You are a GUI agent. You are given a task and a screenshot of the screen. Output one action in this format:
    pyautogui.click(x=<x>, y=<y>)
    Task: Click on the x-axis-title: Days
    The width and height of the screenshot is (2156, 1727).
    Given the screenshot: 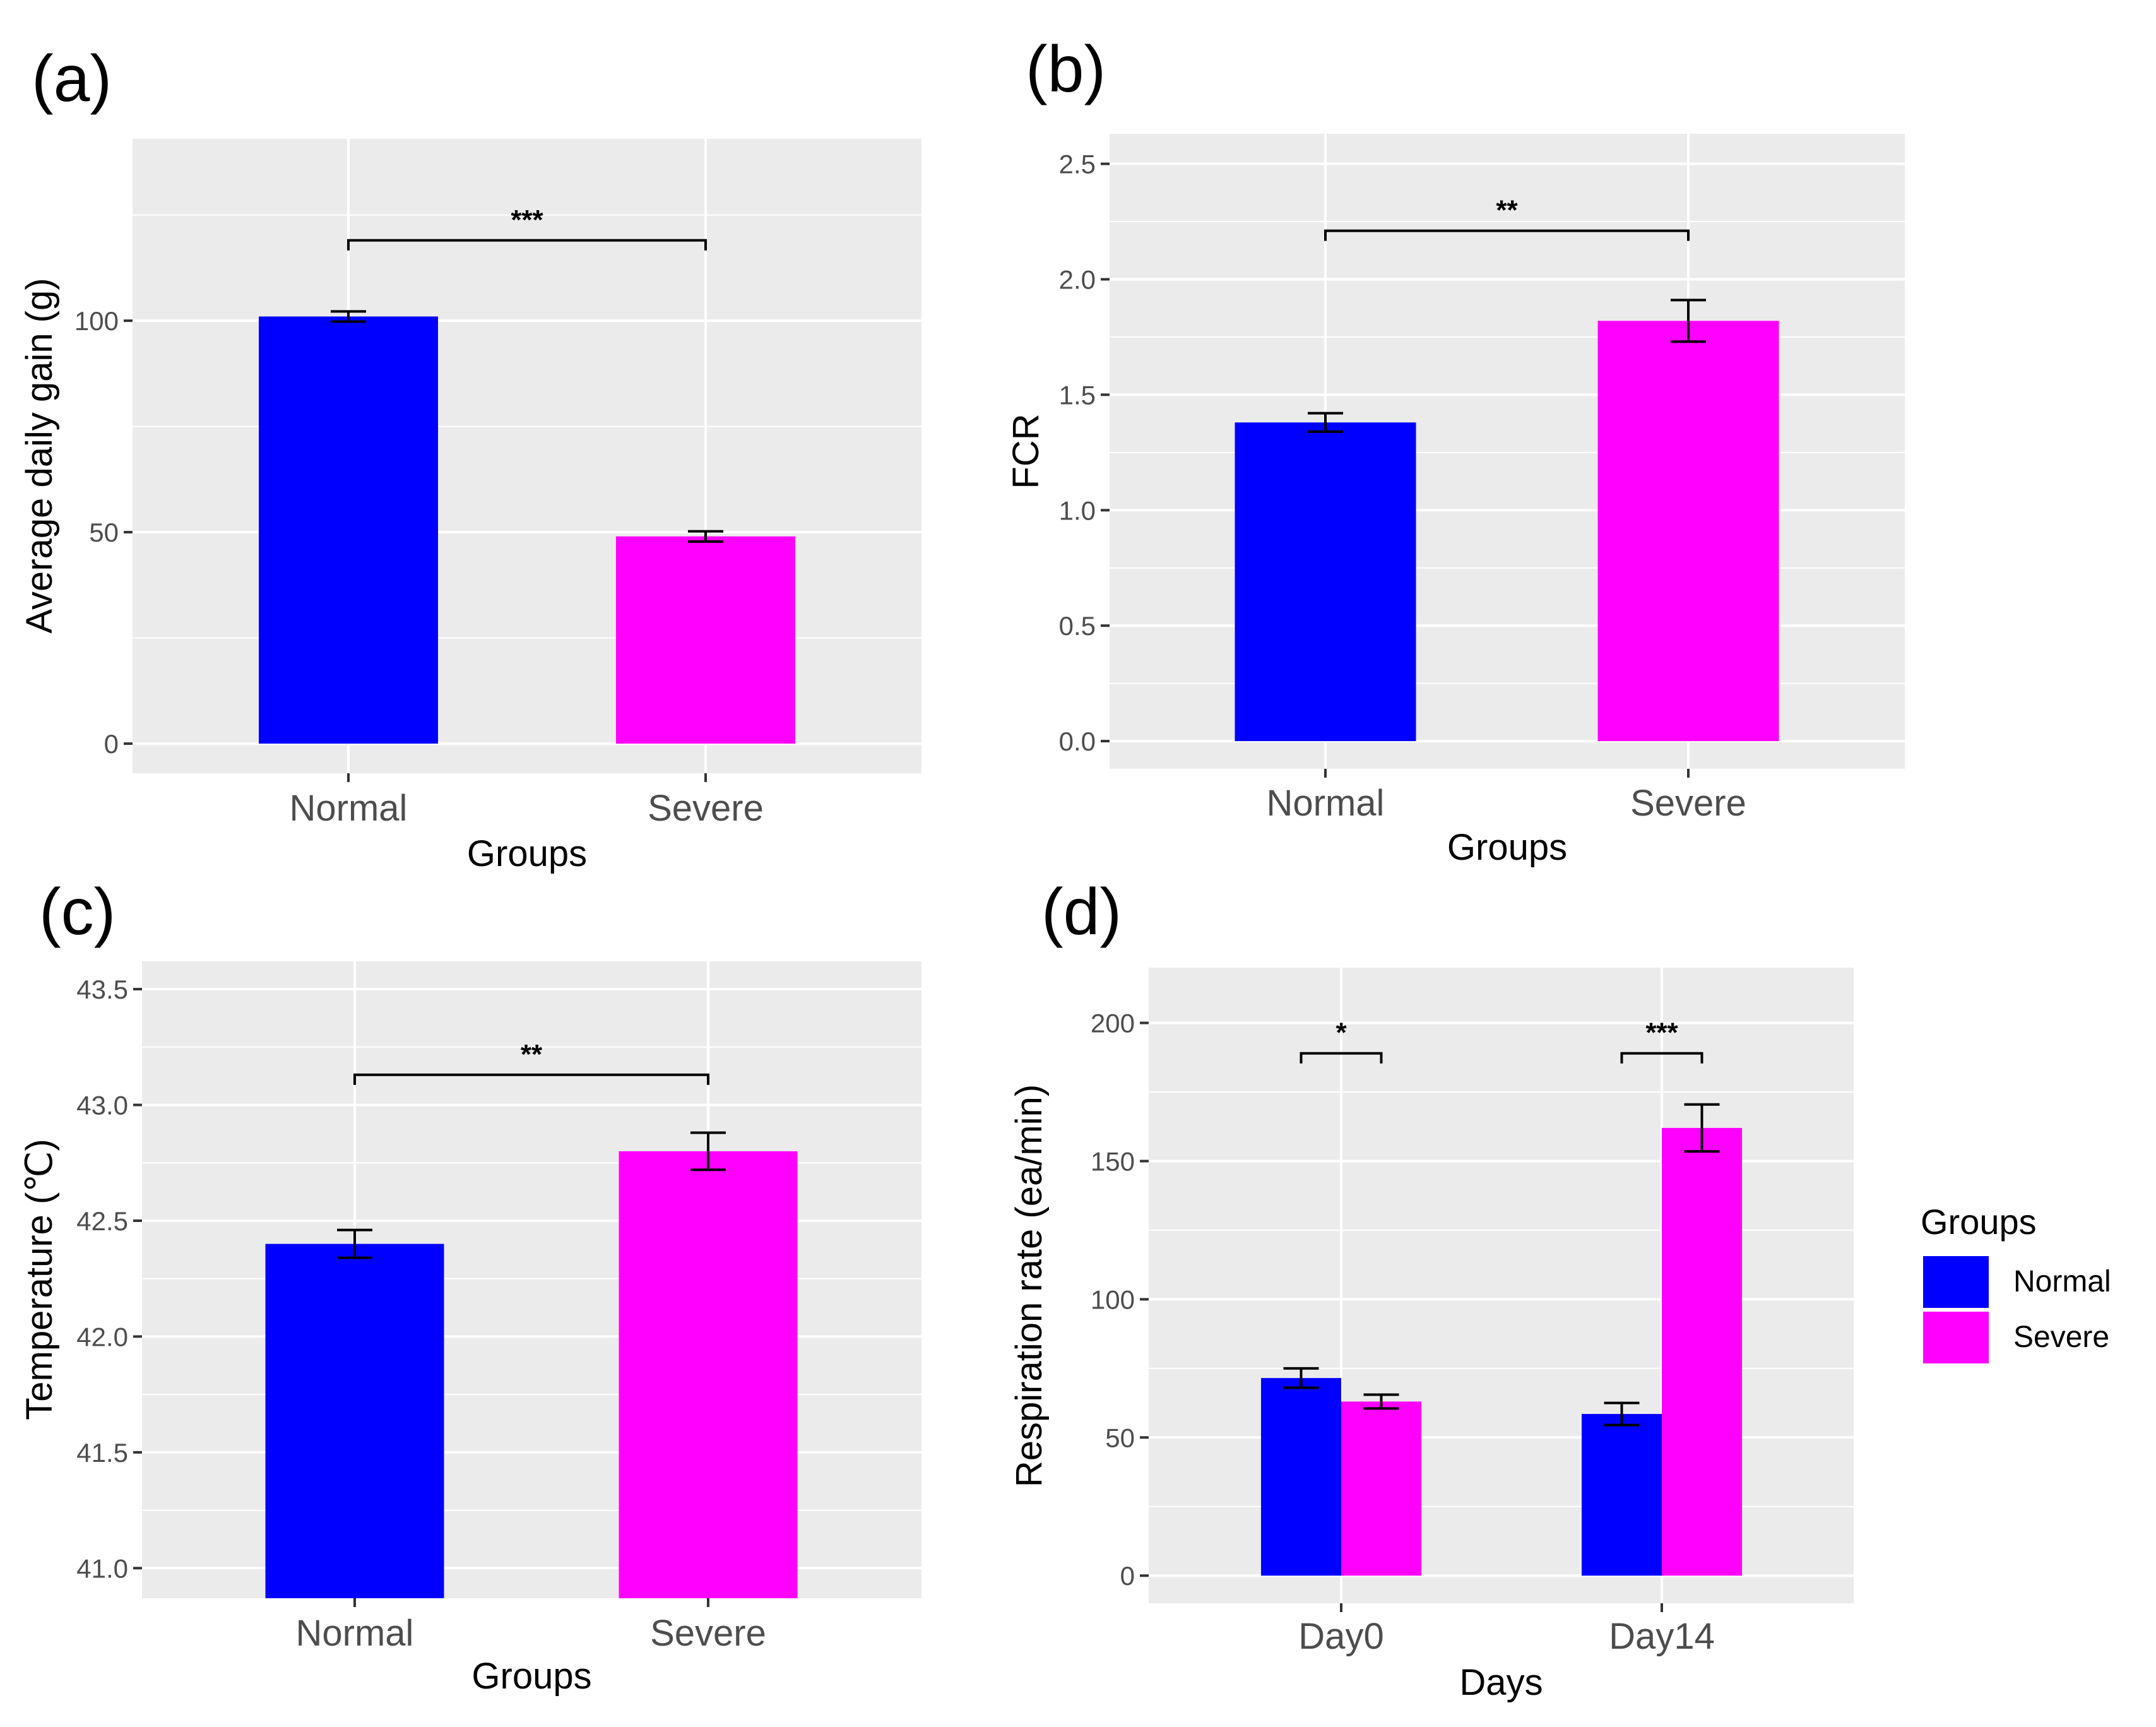 What is the action you would take?
    pyautogui.click(x=1501, y=1682)
    